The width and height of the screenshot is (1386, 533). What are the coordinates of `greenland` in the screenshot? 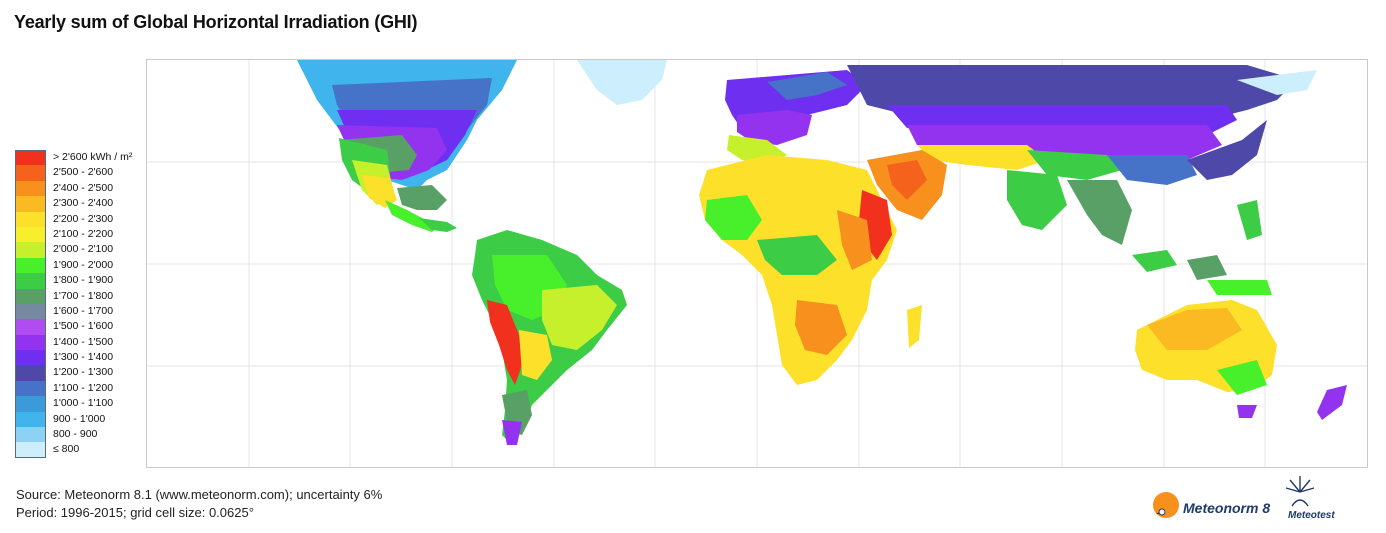 It's located at (622, 82).